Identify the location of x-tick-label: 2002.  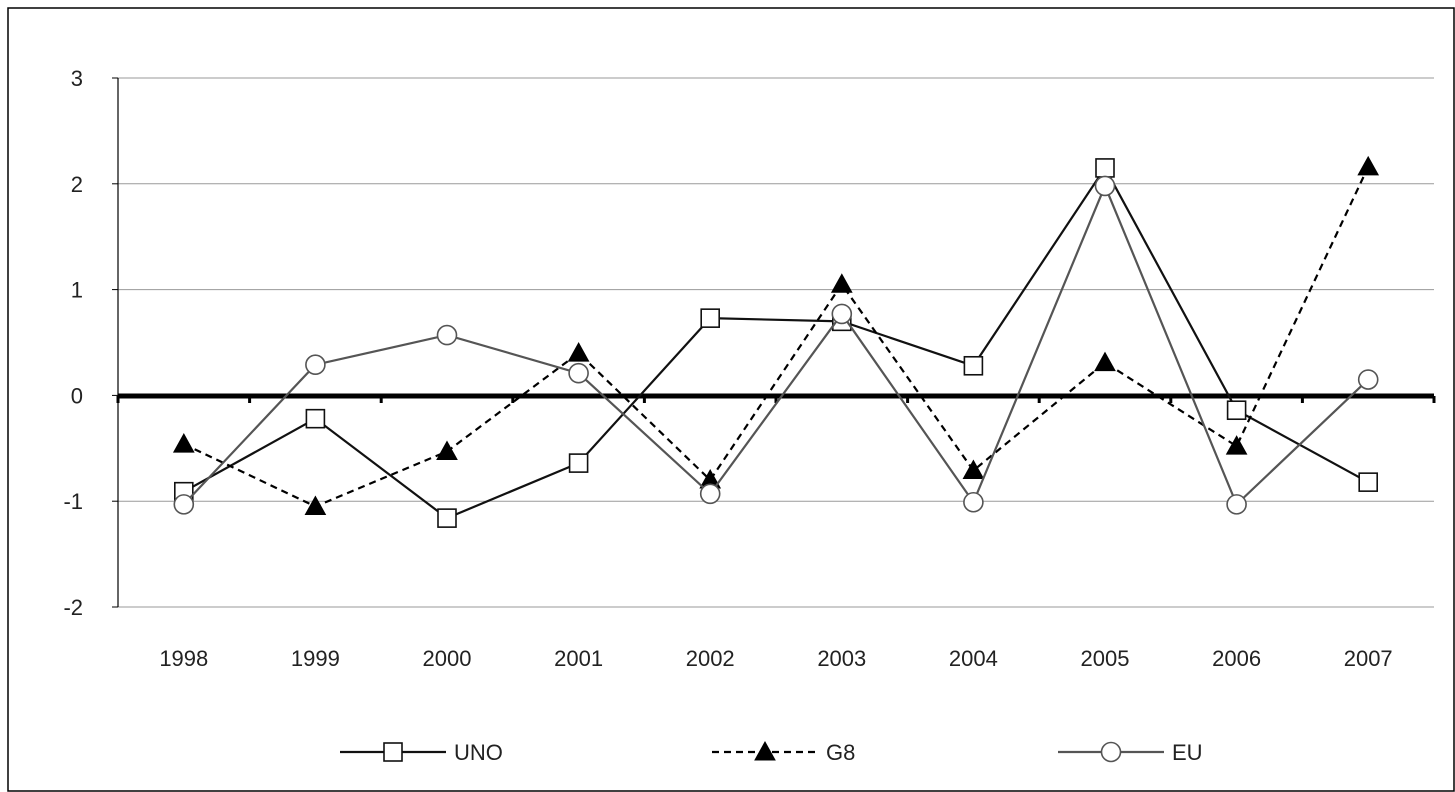
(710, 658).